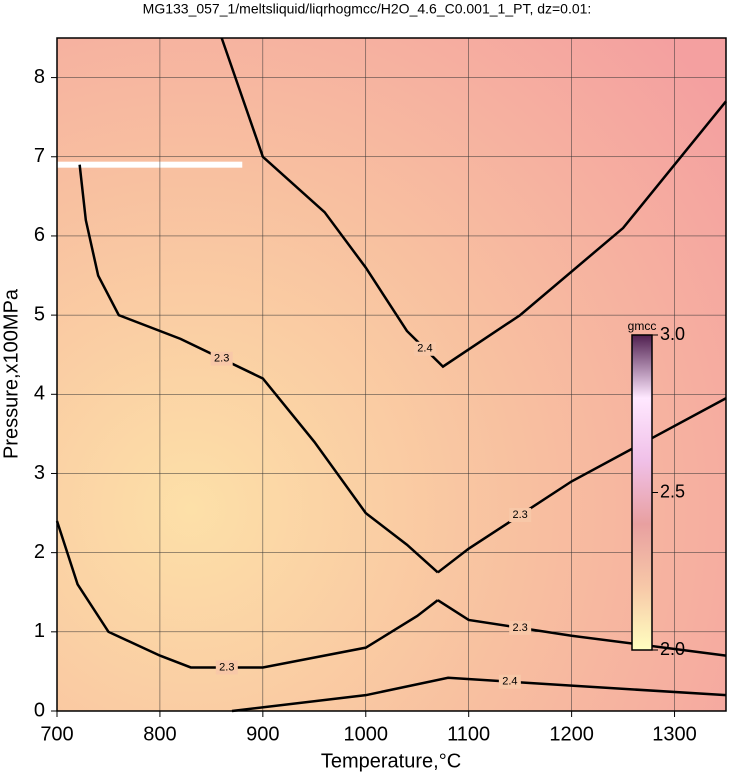 This screenshot has width=734, height=781. I want to click on y-tick-label: 8, so click(39, 77).